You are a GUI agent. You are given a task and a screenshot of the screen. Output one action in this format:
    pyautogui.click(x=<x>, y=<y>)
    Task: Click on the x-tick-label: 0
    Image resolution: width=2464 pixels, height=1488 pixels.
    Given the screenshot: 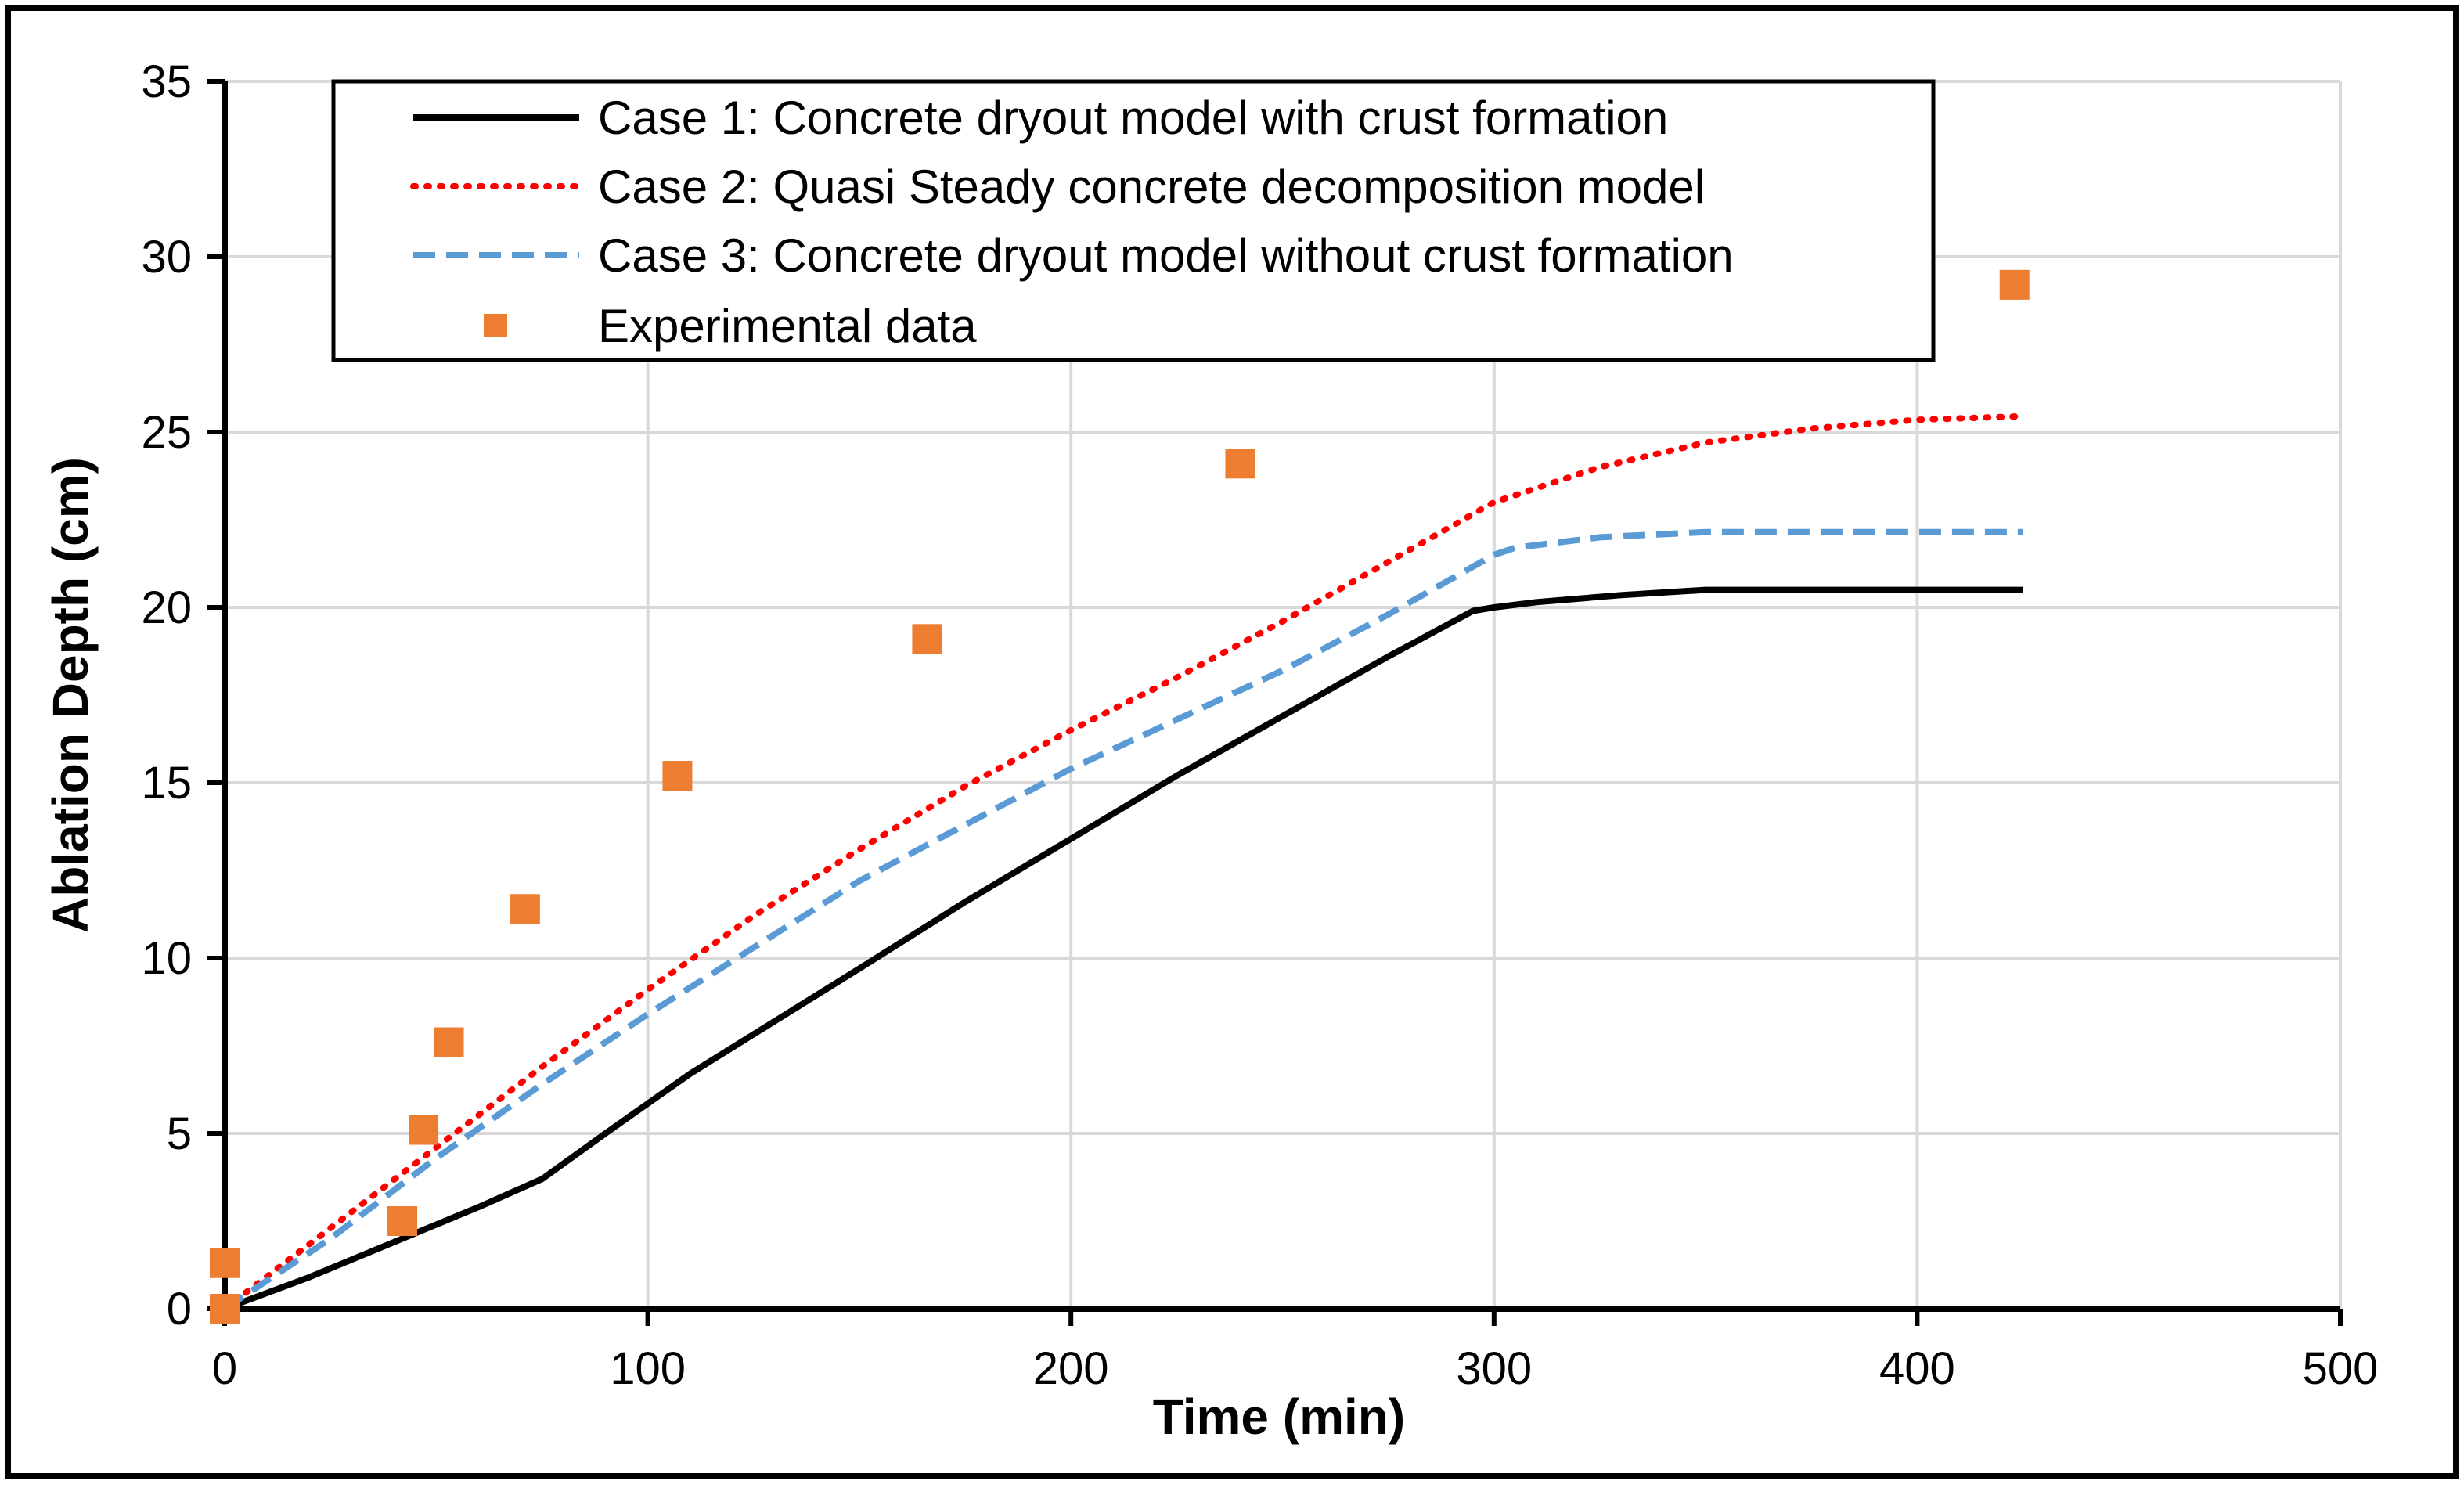 What is the action you would take?
    pyautogui.click(x=225, y=1368)
    